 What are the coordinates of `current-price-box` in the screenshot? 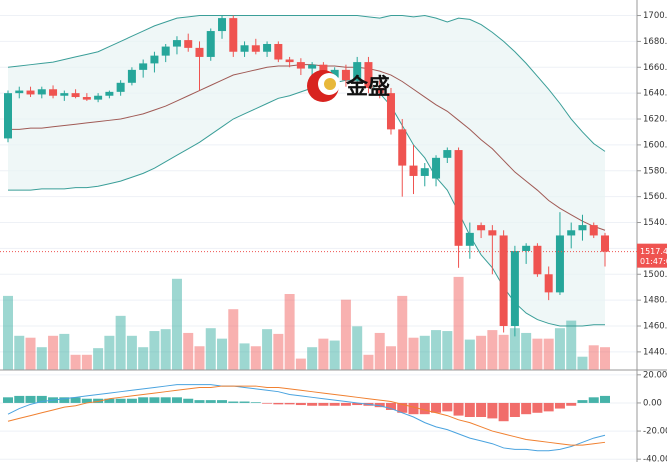 It's located at (652, 255).